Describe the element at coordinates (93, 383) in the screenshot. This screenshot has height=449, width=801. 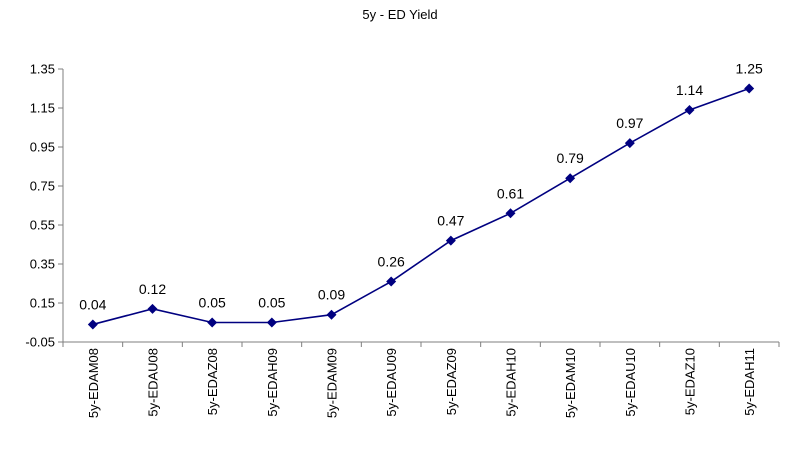
I see `x-tick-label: 5y-EDAM08` at that location.